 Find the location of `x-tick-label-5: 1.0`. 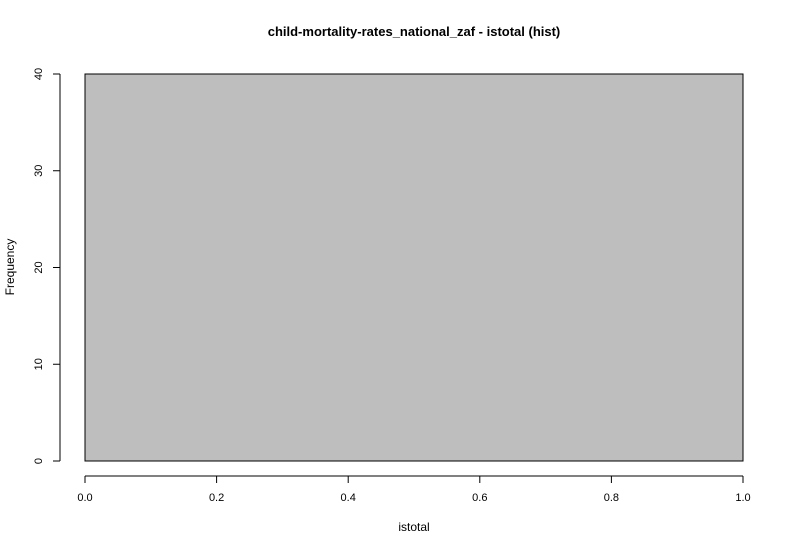

x-tick-label-5: 1.0 is located at coordinates (742, 498).